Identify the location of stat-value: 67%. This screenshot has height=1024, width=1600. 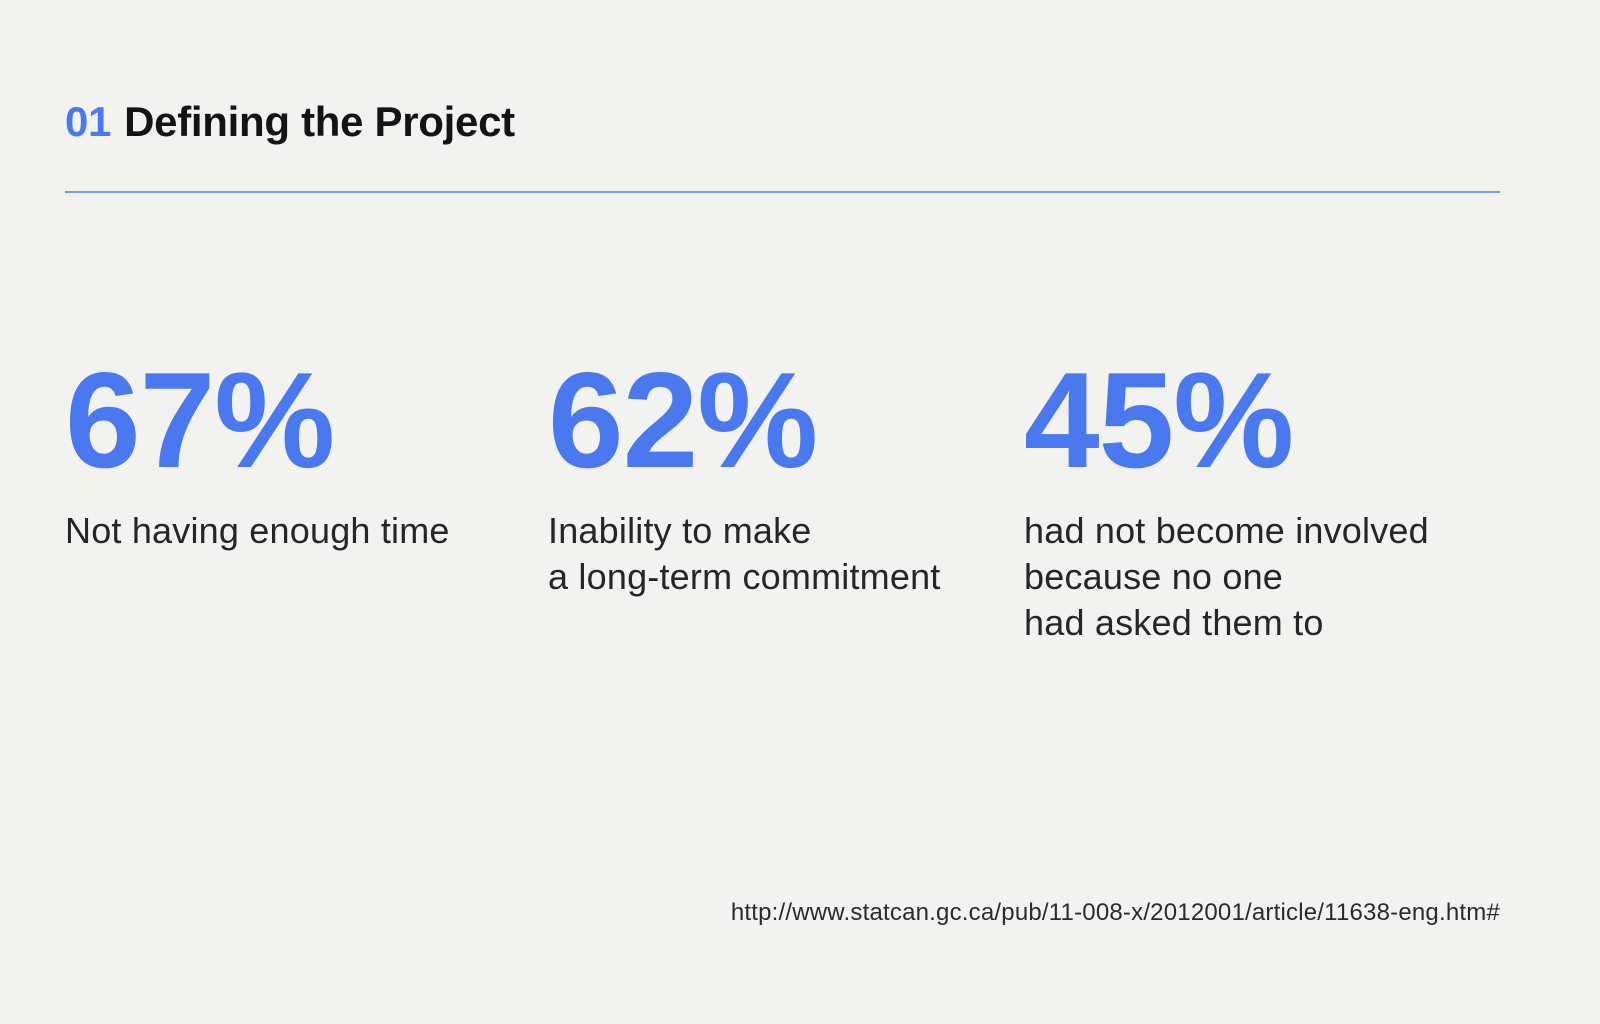
(200, 420).